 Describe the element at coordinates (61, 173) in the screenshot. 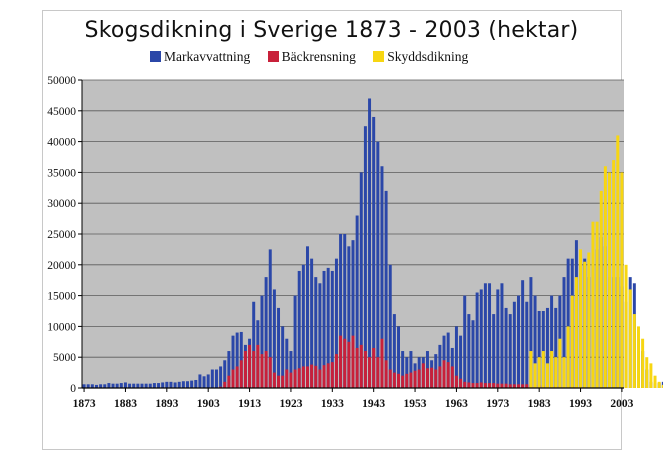

I see `y-tick-label: 35000` at that location.